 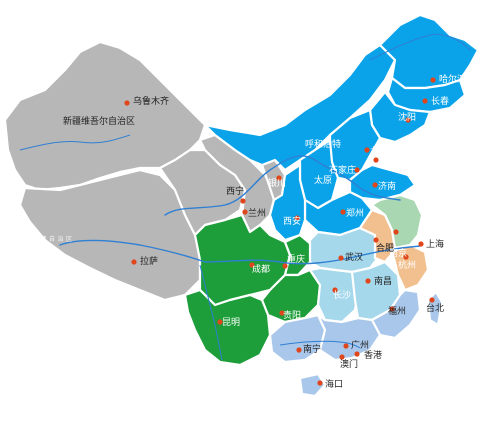 I want to click on pearl-river, so click(x=320, y=344).